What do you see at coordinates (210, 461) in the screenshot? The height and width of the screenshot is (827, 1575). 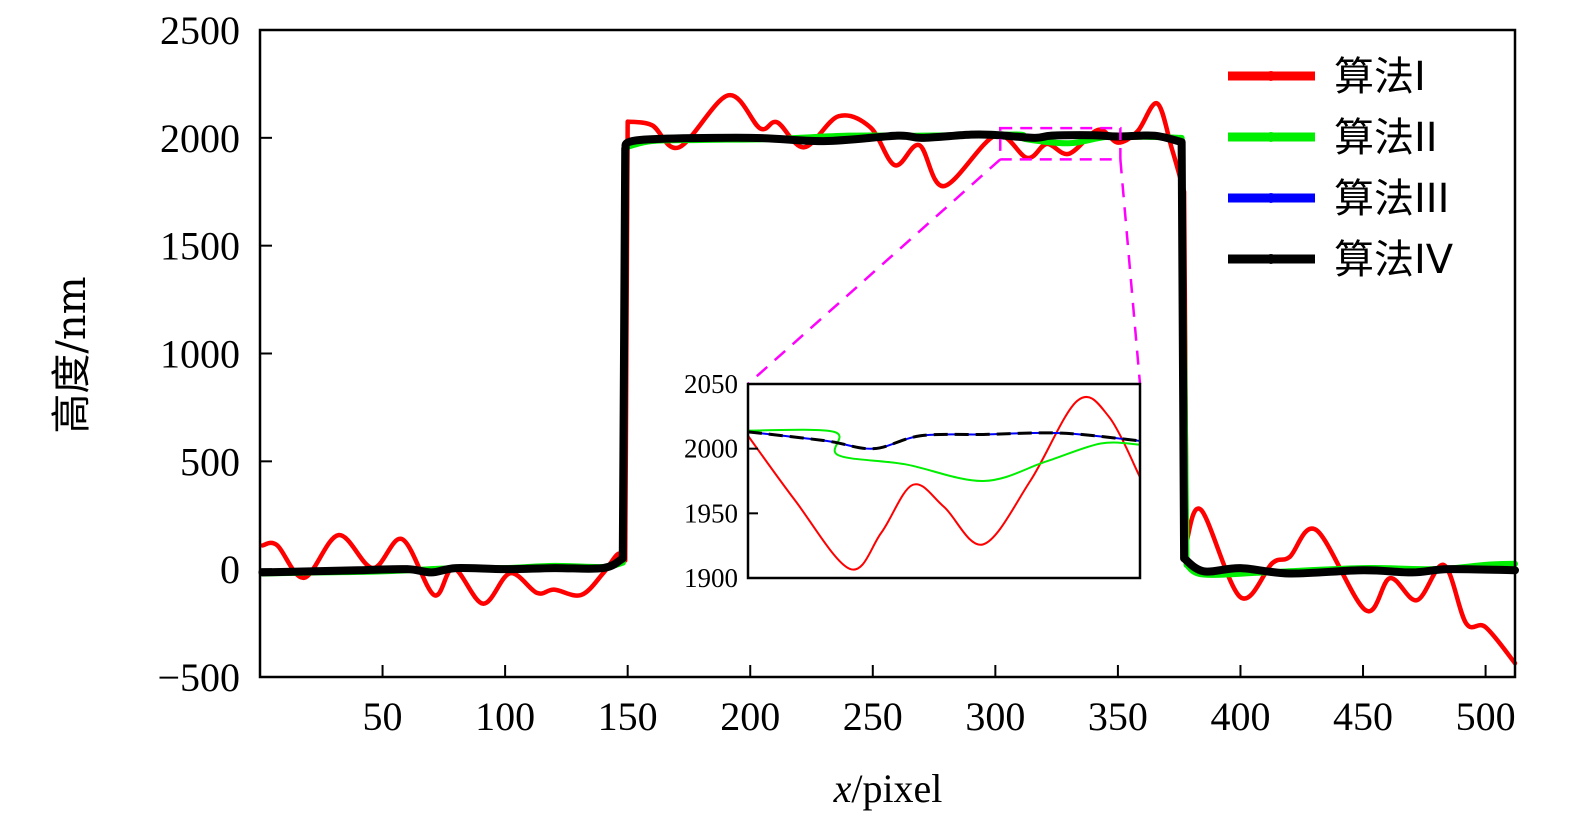 I see `y-tick-label: 500` at bounding box center [210, 461].